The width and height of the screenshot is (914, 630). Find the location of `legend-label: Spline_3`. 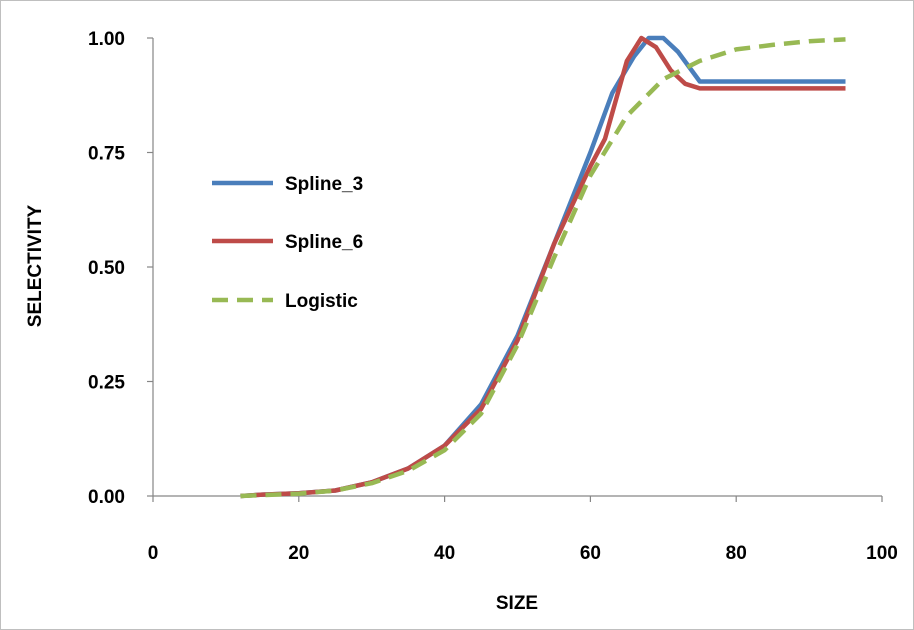

legend-label: Spline_3 is located at coordinates (324, 184).